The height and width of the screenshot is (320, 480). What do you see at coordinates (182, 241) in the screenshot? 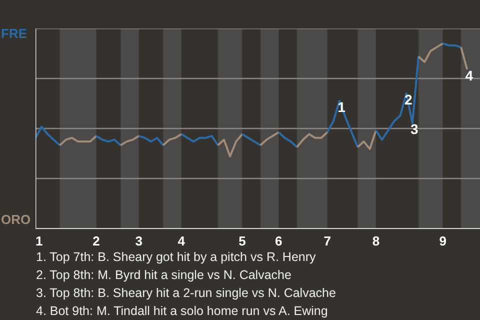
I see `x-tick-label: 4` at bounding box center [182, 241].